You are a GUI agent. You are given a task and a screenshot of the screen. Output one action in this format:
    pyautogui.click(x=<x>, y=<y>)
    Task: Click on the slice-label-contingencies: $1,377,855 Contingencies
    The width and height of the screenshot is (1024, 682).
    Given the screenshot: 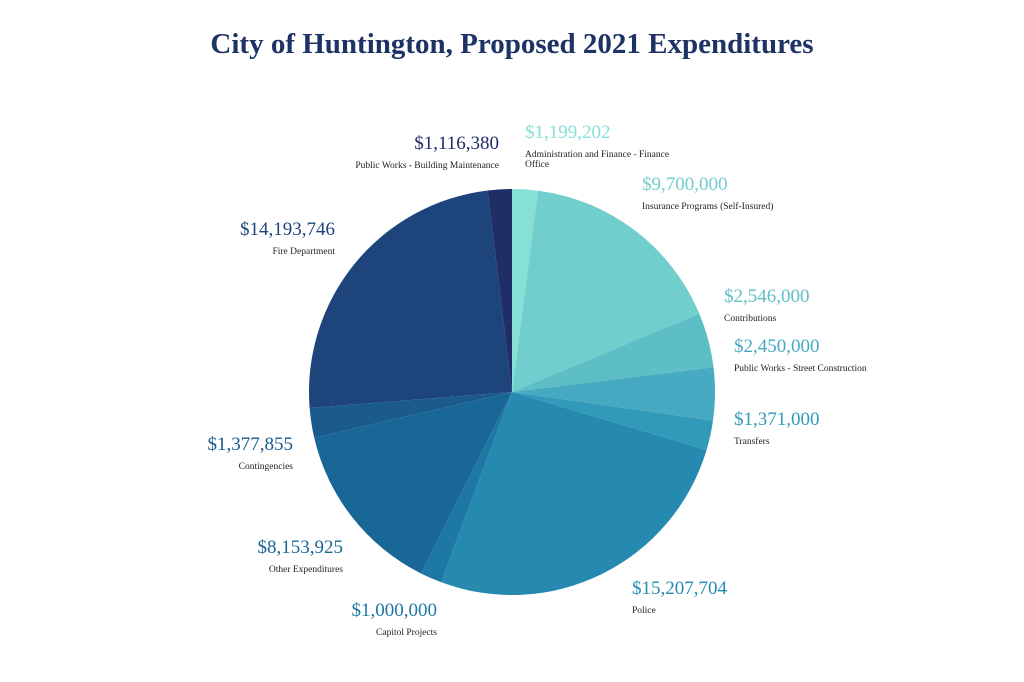 What is the action you would take?
    pyautogui.click(x=251, y=453)
    